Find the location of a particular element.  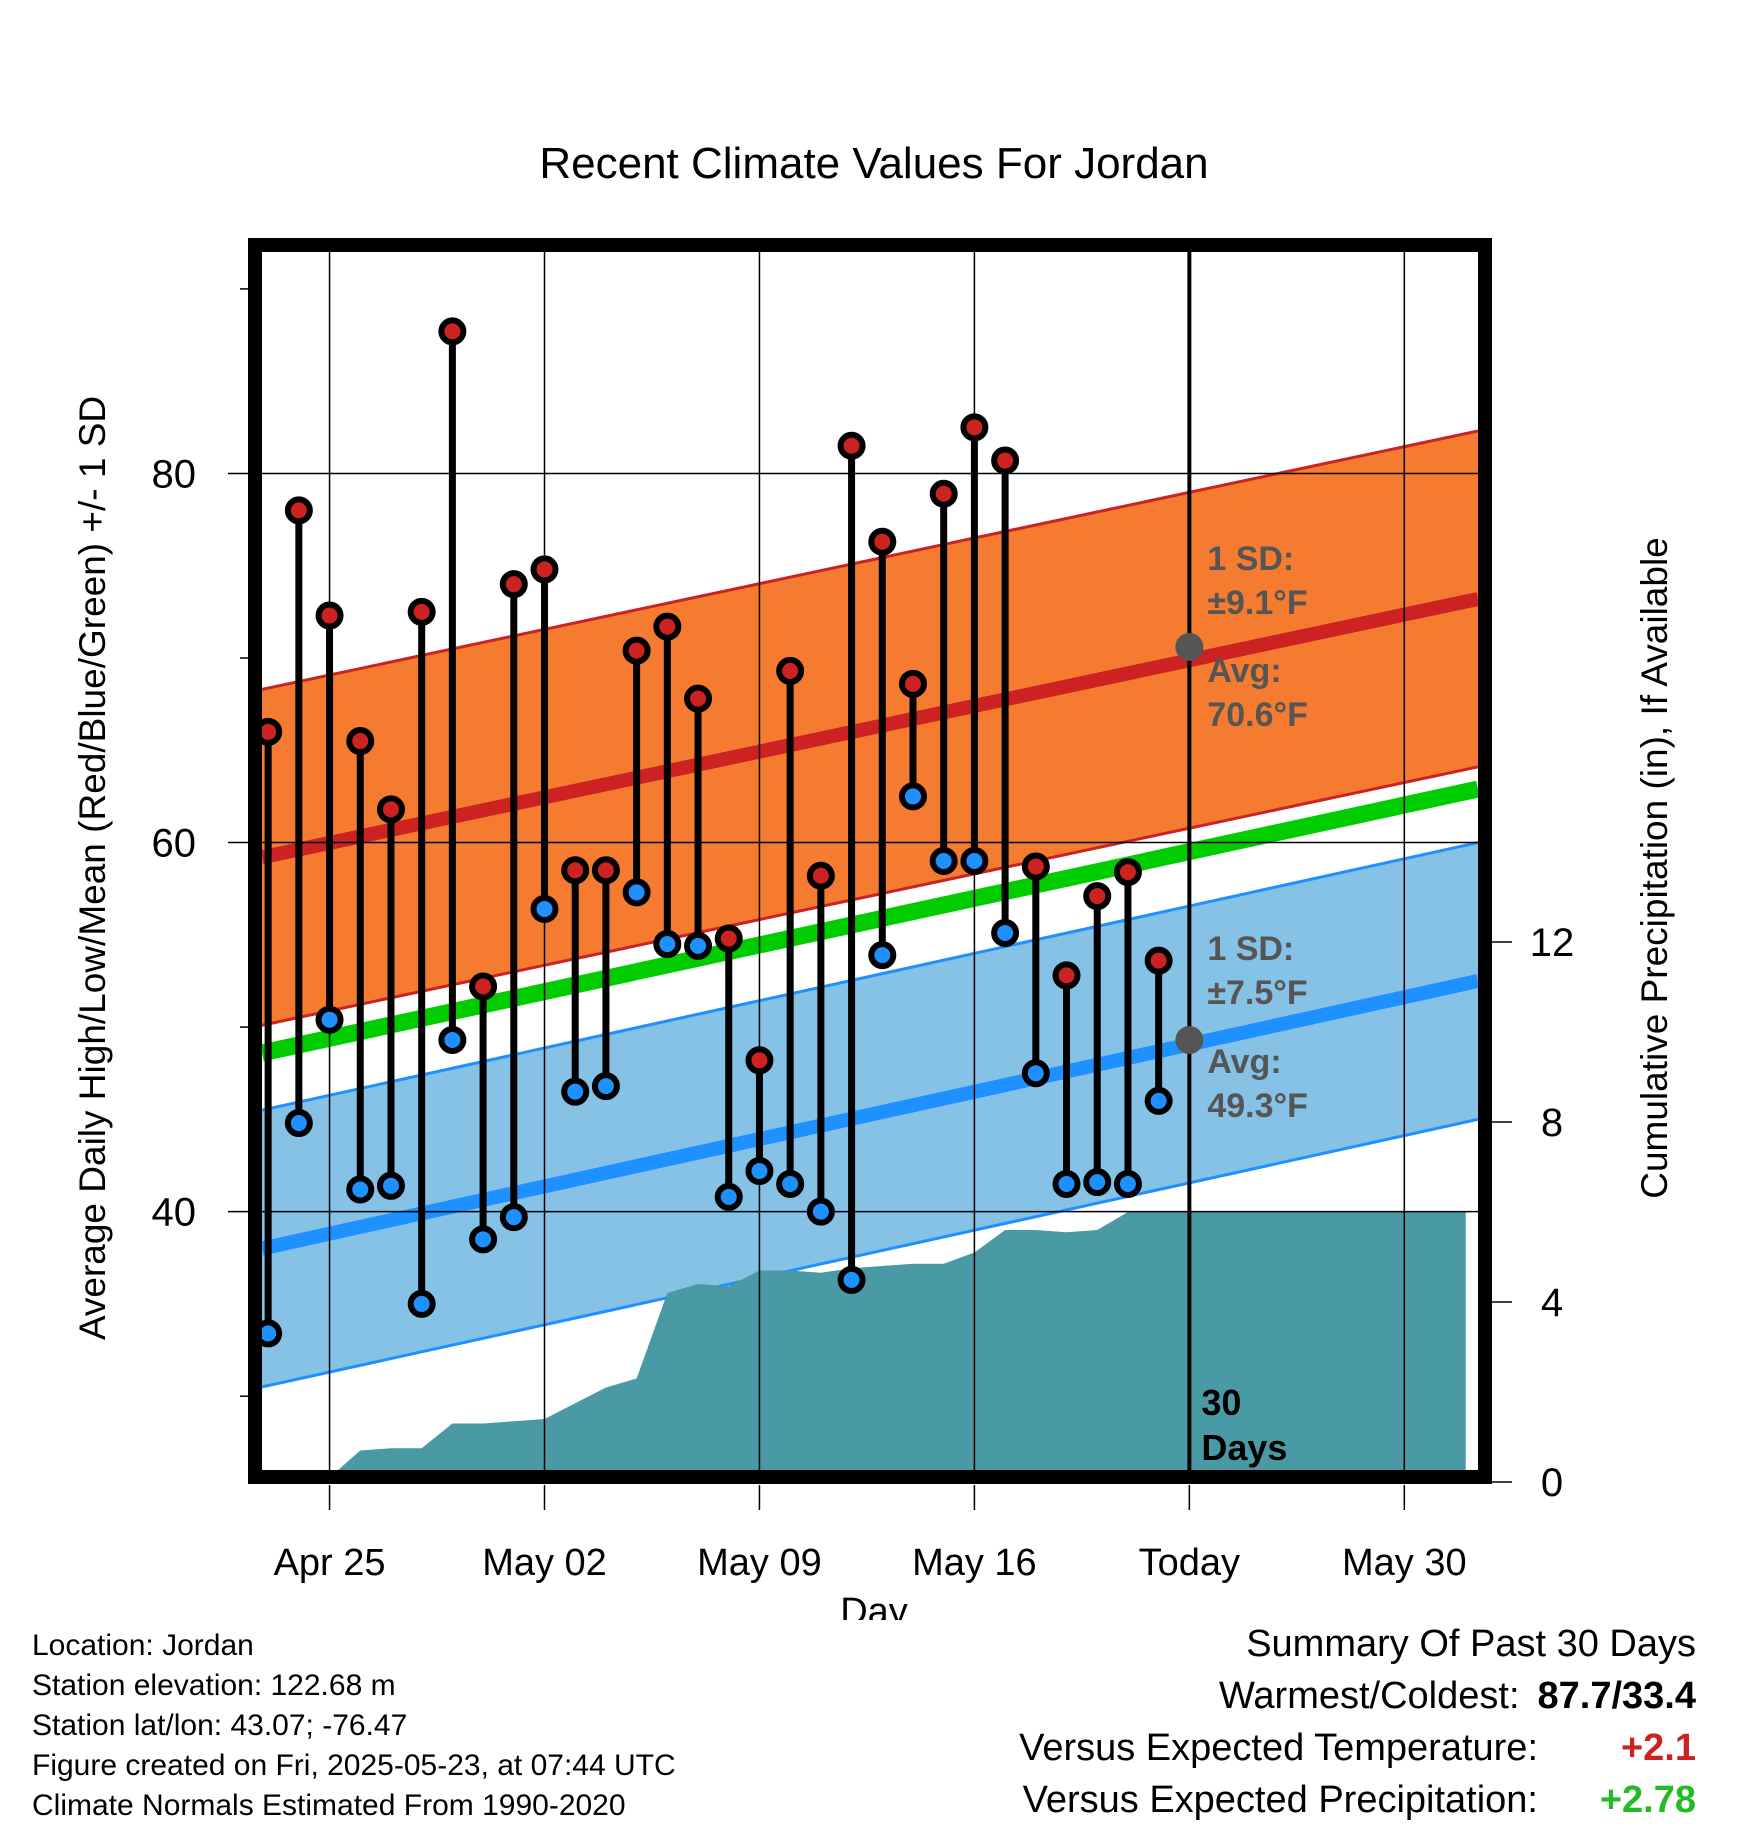

x-tick-label: Apr 25 is located at coordinates (330, 1563).